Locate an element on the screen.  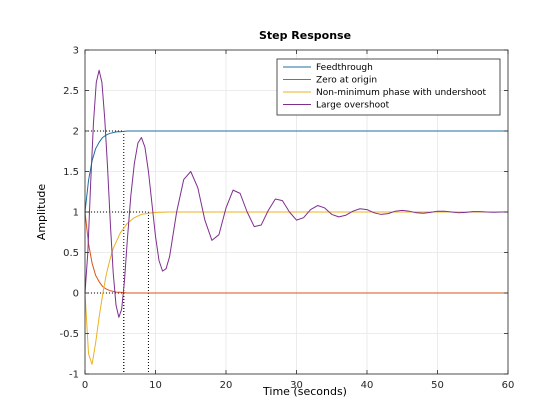
x-tick-labels: 0 10 20 30 40 50 60 is located at coordinates (298, 385).